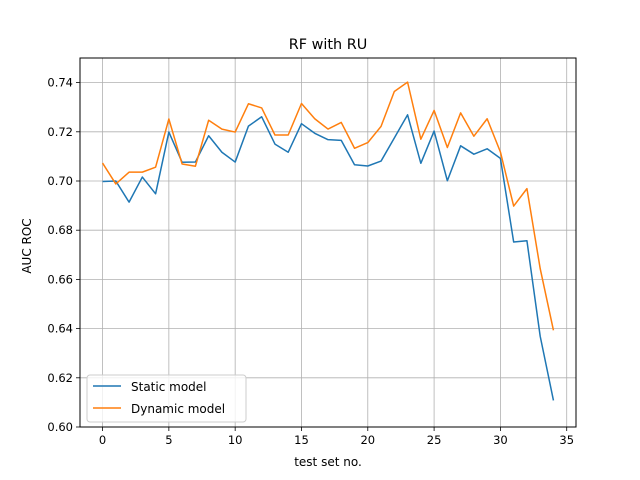  I want to click on y-tick-label: 0.72, so click(60, 132).